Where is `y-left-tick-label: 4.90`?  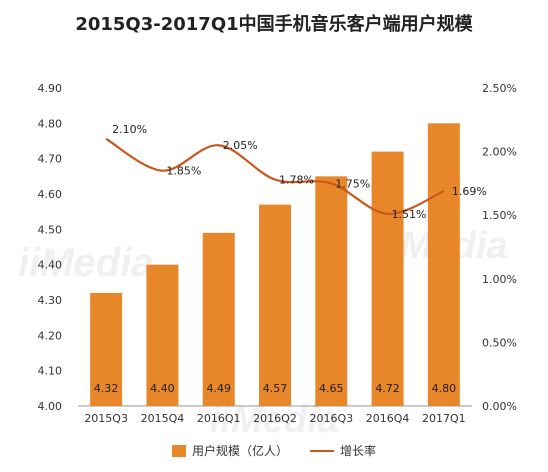
y-left-tick-label: 4.90 is located at coordinates (50, 88).